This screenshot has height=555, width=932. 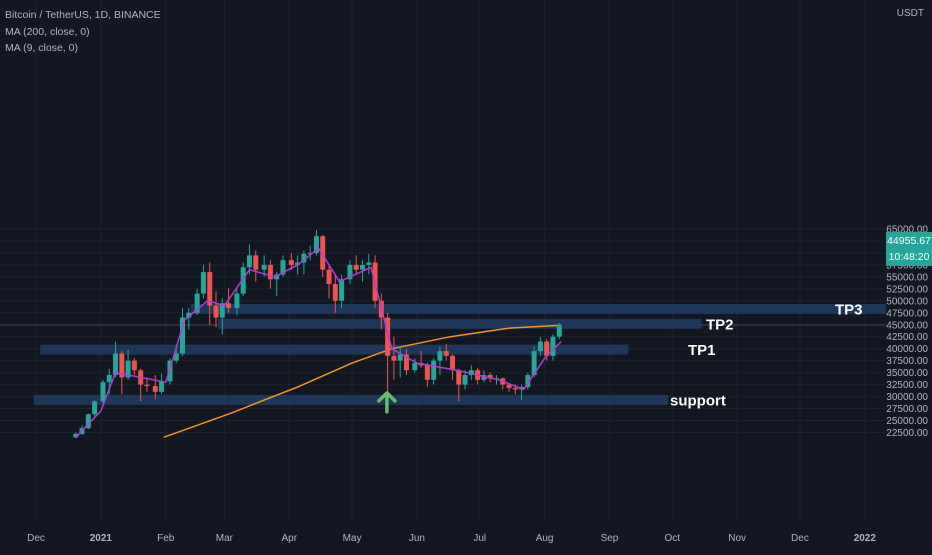 What do you see at coordinates (47, 31) in the screenshot?
I see `legend-ma200: MA (200, close, 0)` at bounding box center [47, 31].